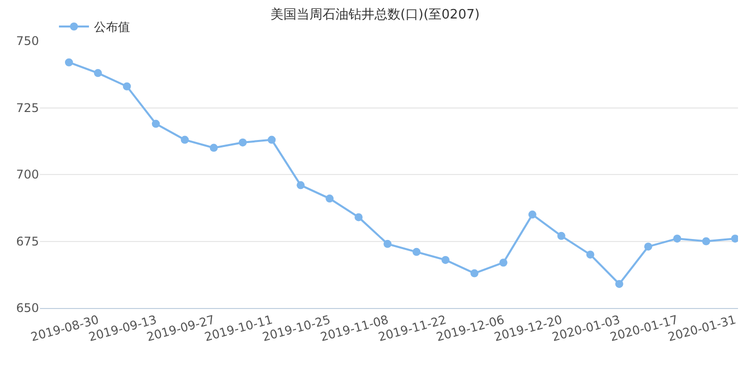  I want to click on legend-label: 公布值, so click(112, 27).